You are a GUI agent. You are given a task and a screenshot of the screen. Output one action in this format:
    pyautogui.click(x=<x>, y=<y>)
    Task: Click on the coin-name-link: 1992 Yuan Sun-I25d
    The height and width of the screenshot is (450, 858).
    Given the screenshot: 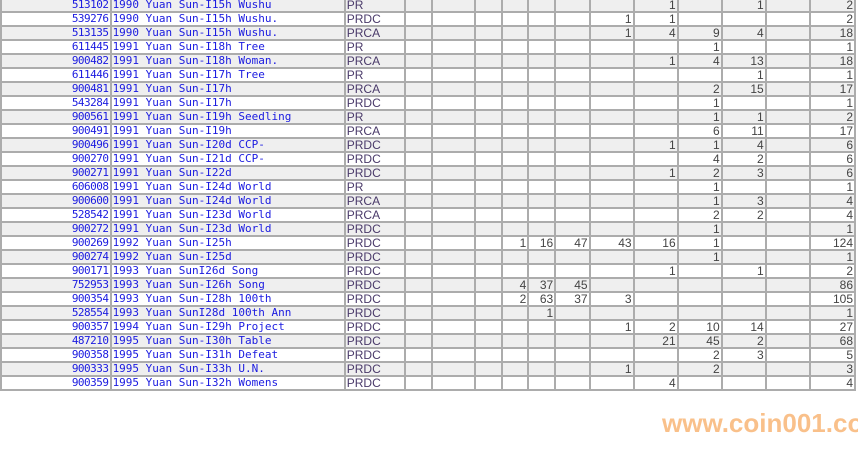 What is the action you would take?
    pyautogui.click(x=227, y=257)
    